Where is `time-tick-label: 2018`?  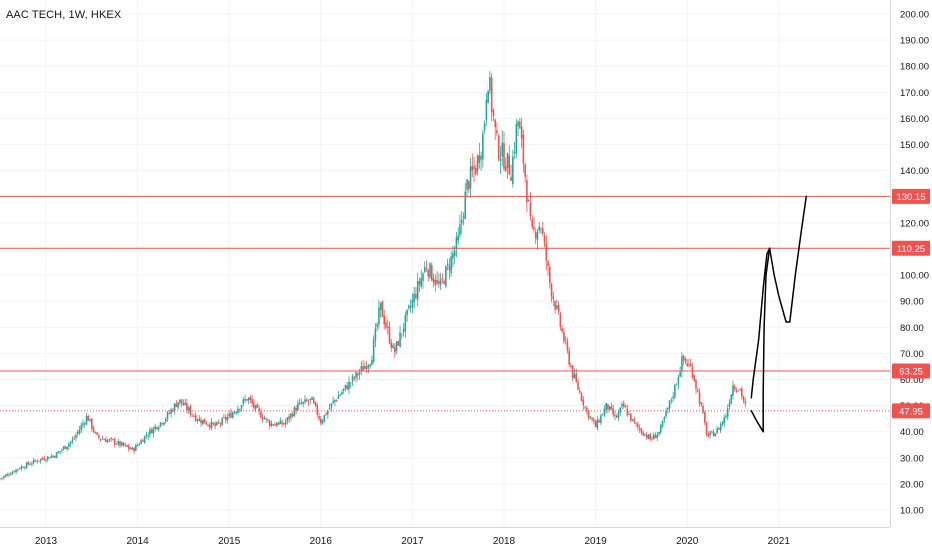
time-tick-label: 2018 is located at coordinates (504, 541).